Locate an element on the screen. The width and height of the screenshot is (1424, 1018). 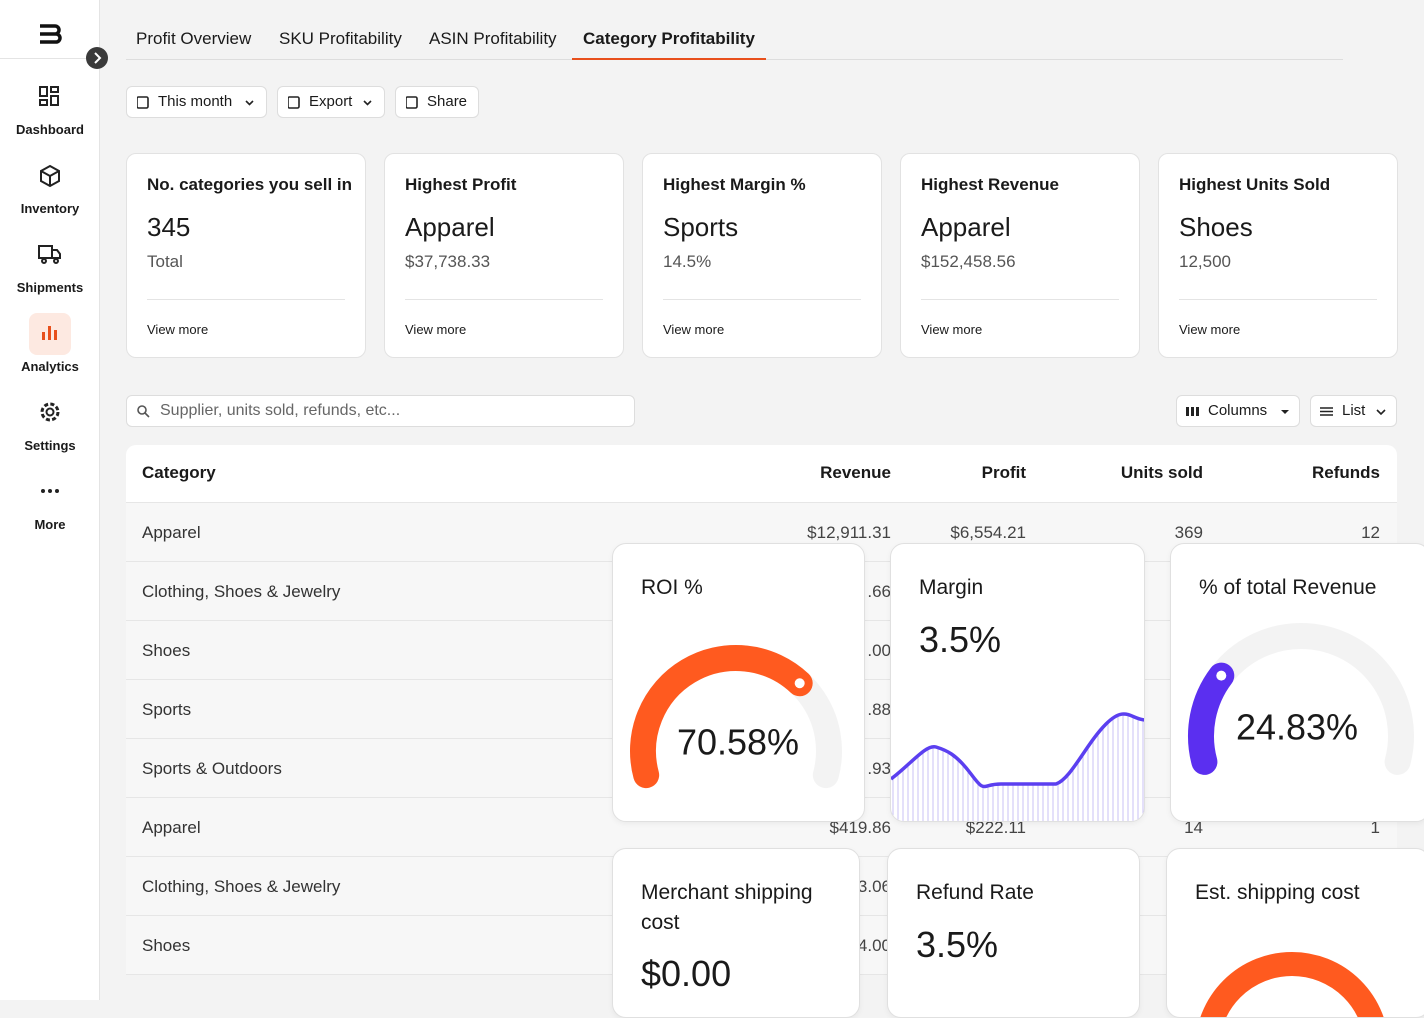
summary-card: Highest Margin % Sports 14.5% View more is located at coordinates (762, 255).